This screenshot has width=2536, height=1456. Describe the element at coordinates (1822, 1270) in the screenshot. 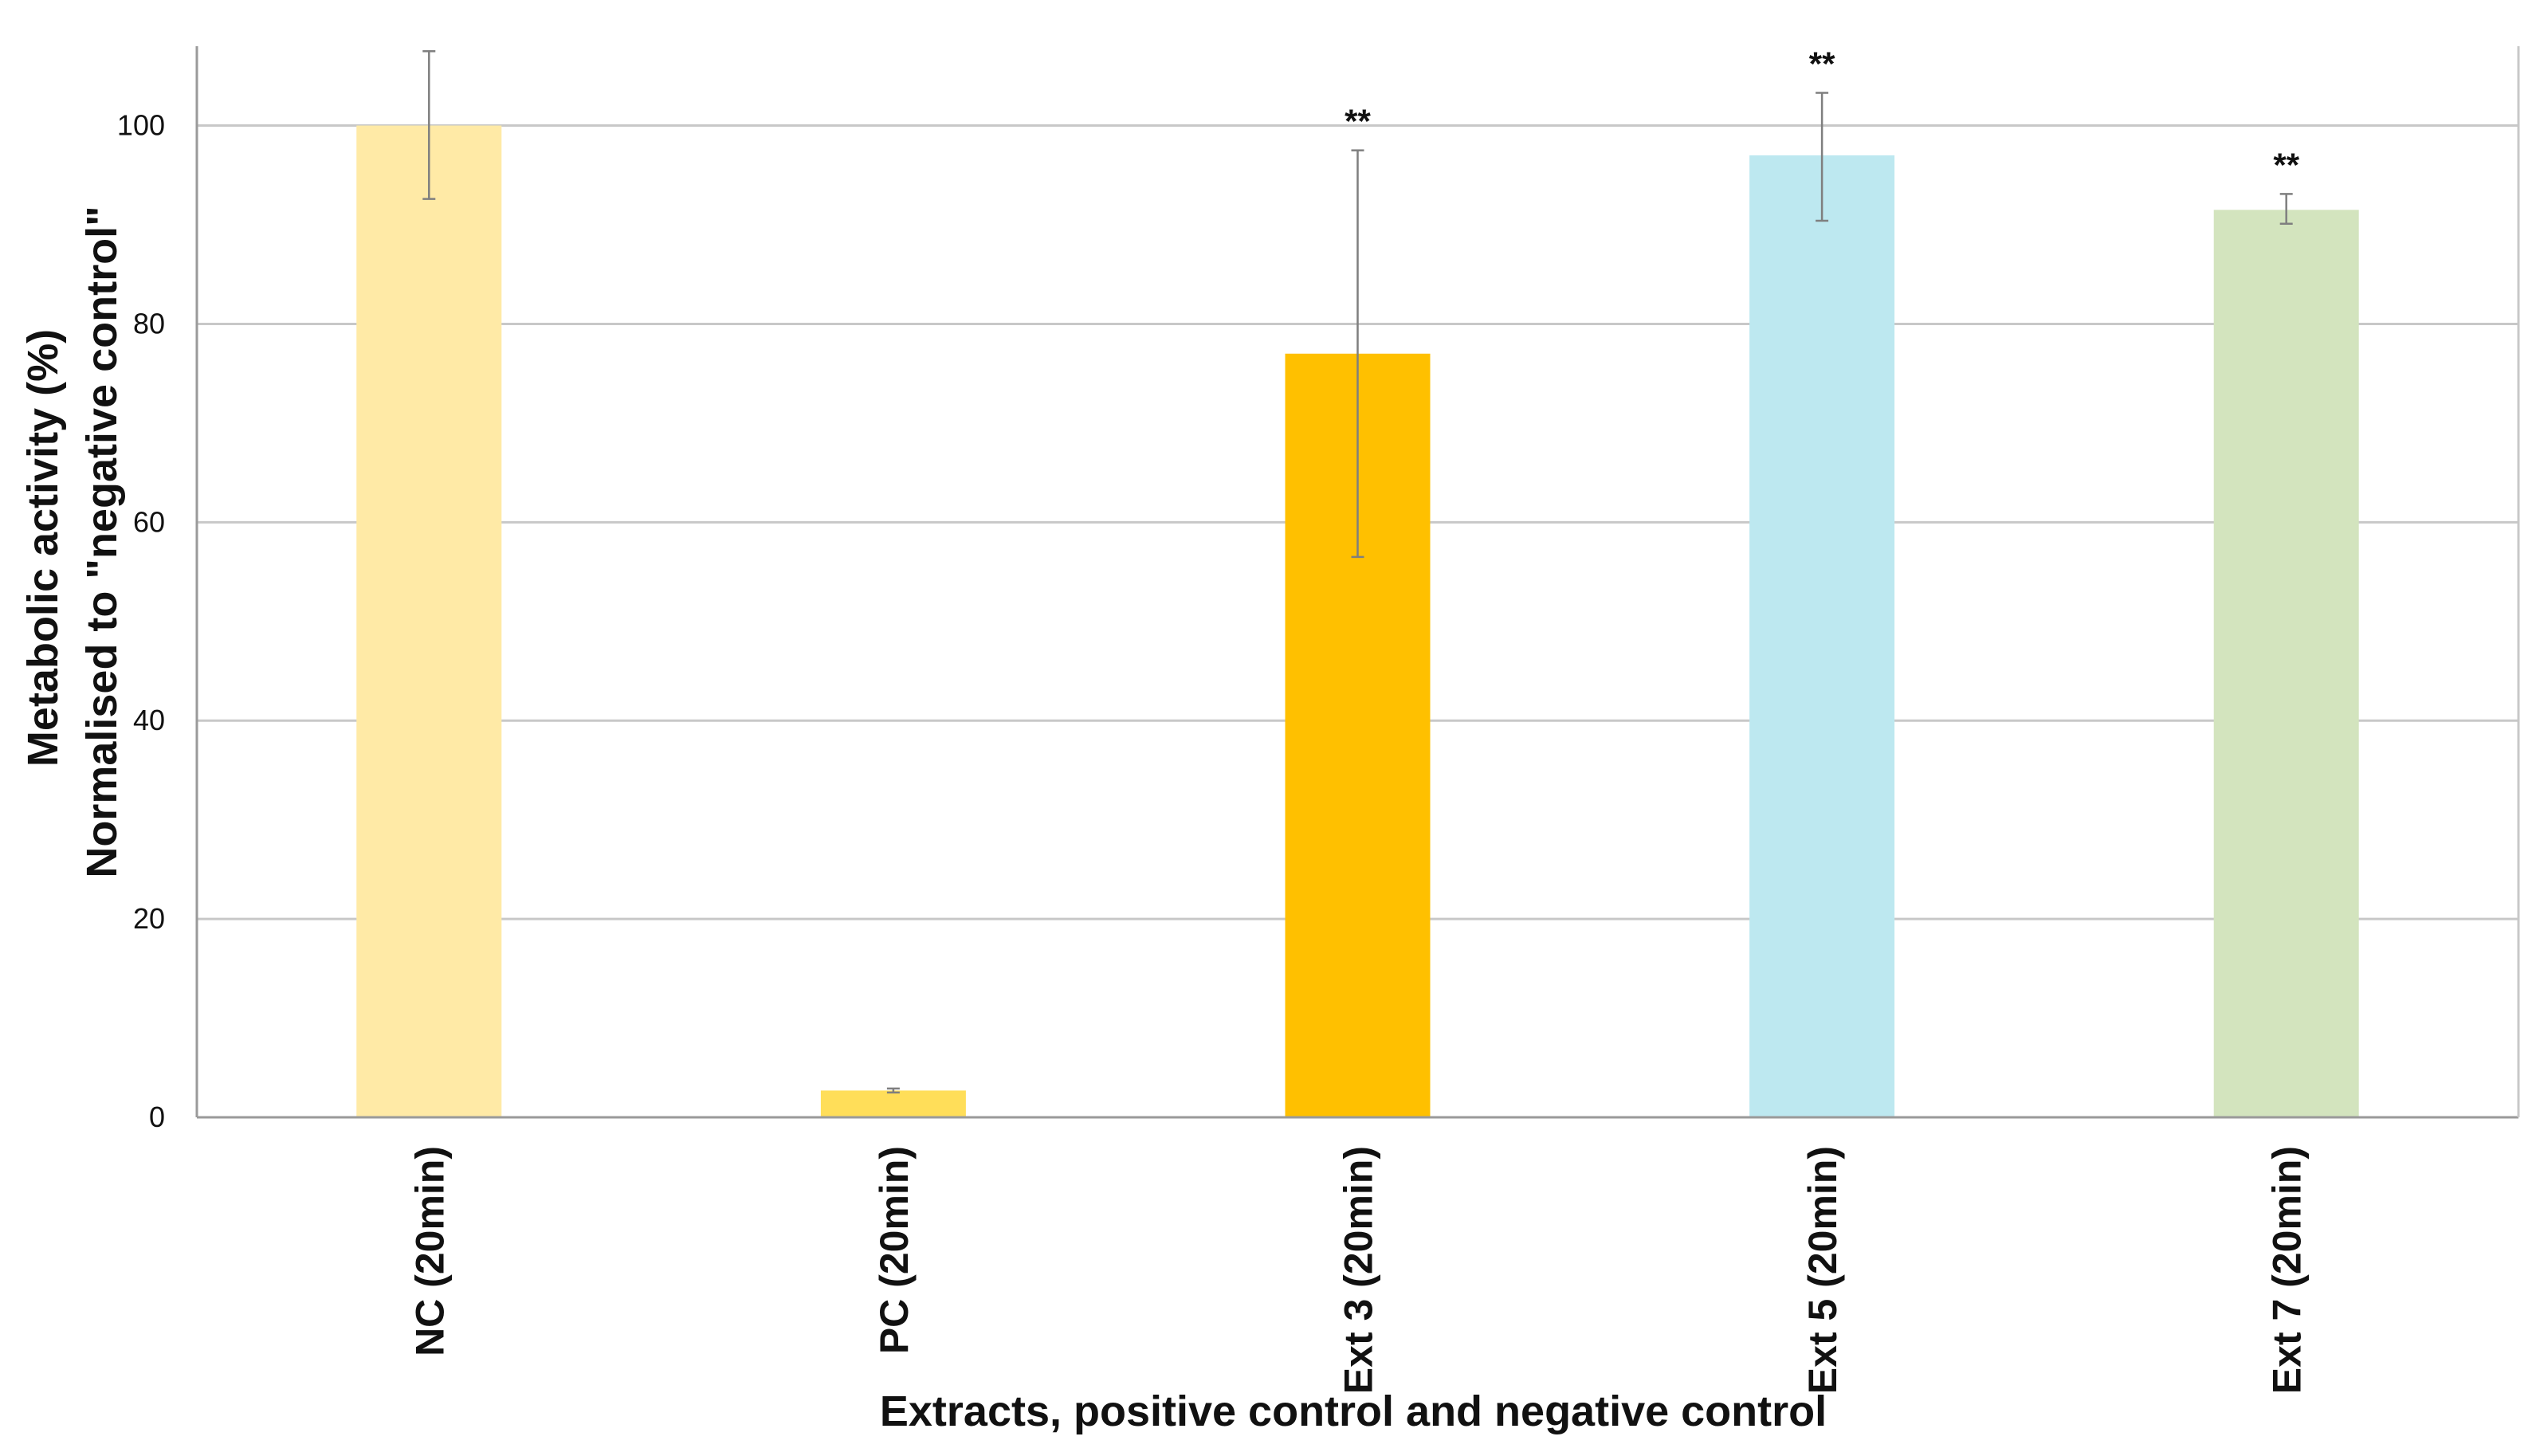

I see `x-tick-label: Ext 5 (20min)` at that location.